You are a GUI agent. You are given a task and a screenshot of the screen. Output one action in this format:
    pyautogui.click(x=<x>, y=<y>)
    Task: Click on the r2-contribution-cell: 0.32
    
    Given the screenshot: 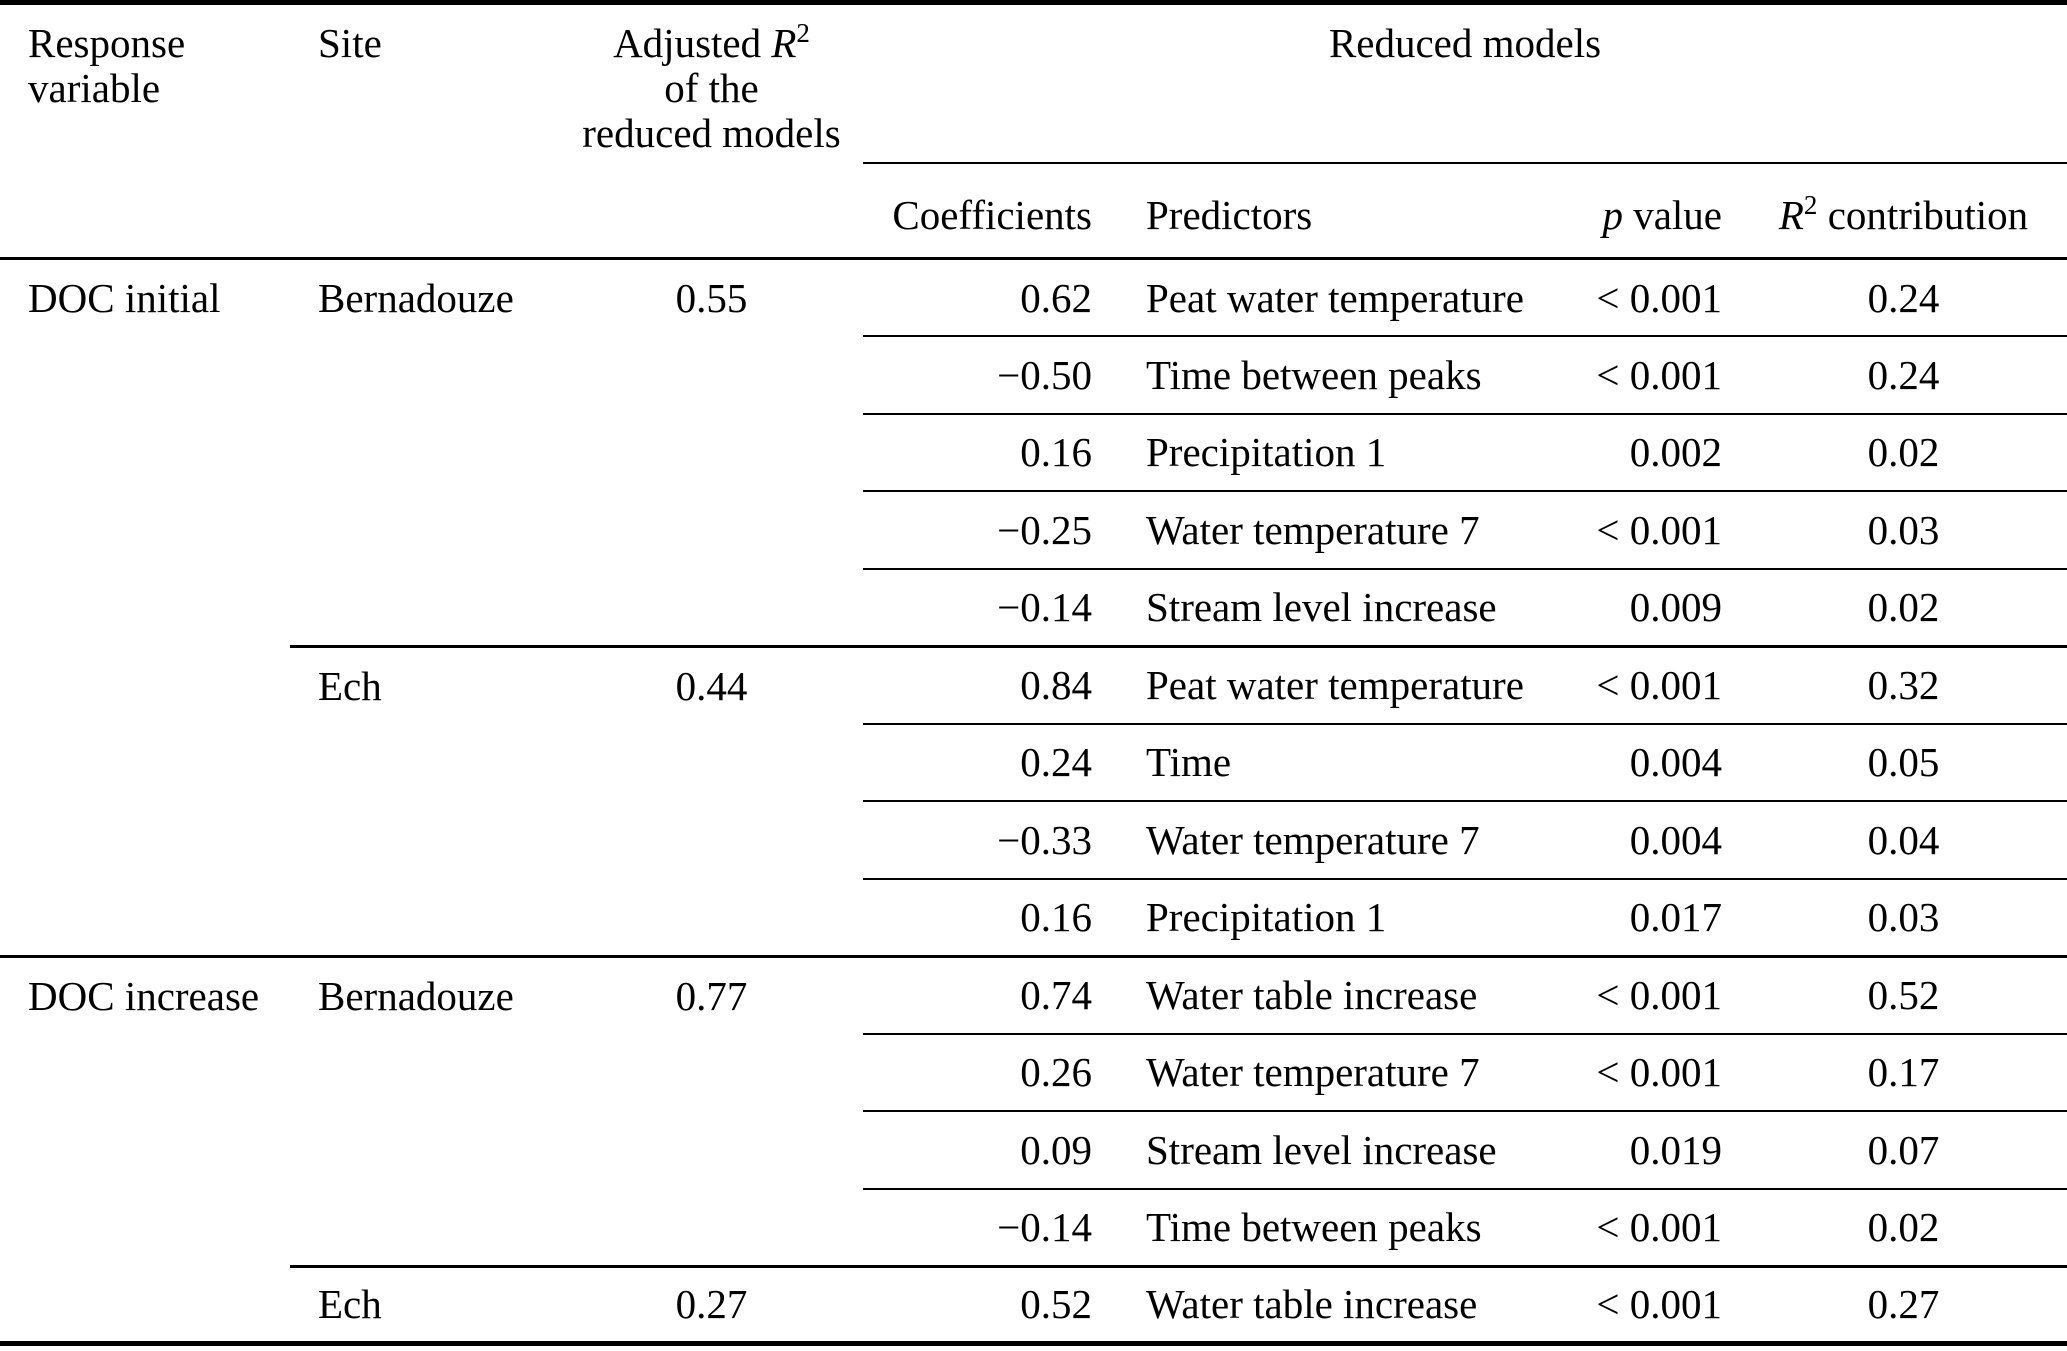 What is the action you would take?
    pyautogui.click(x=1903, y=684)
    